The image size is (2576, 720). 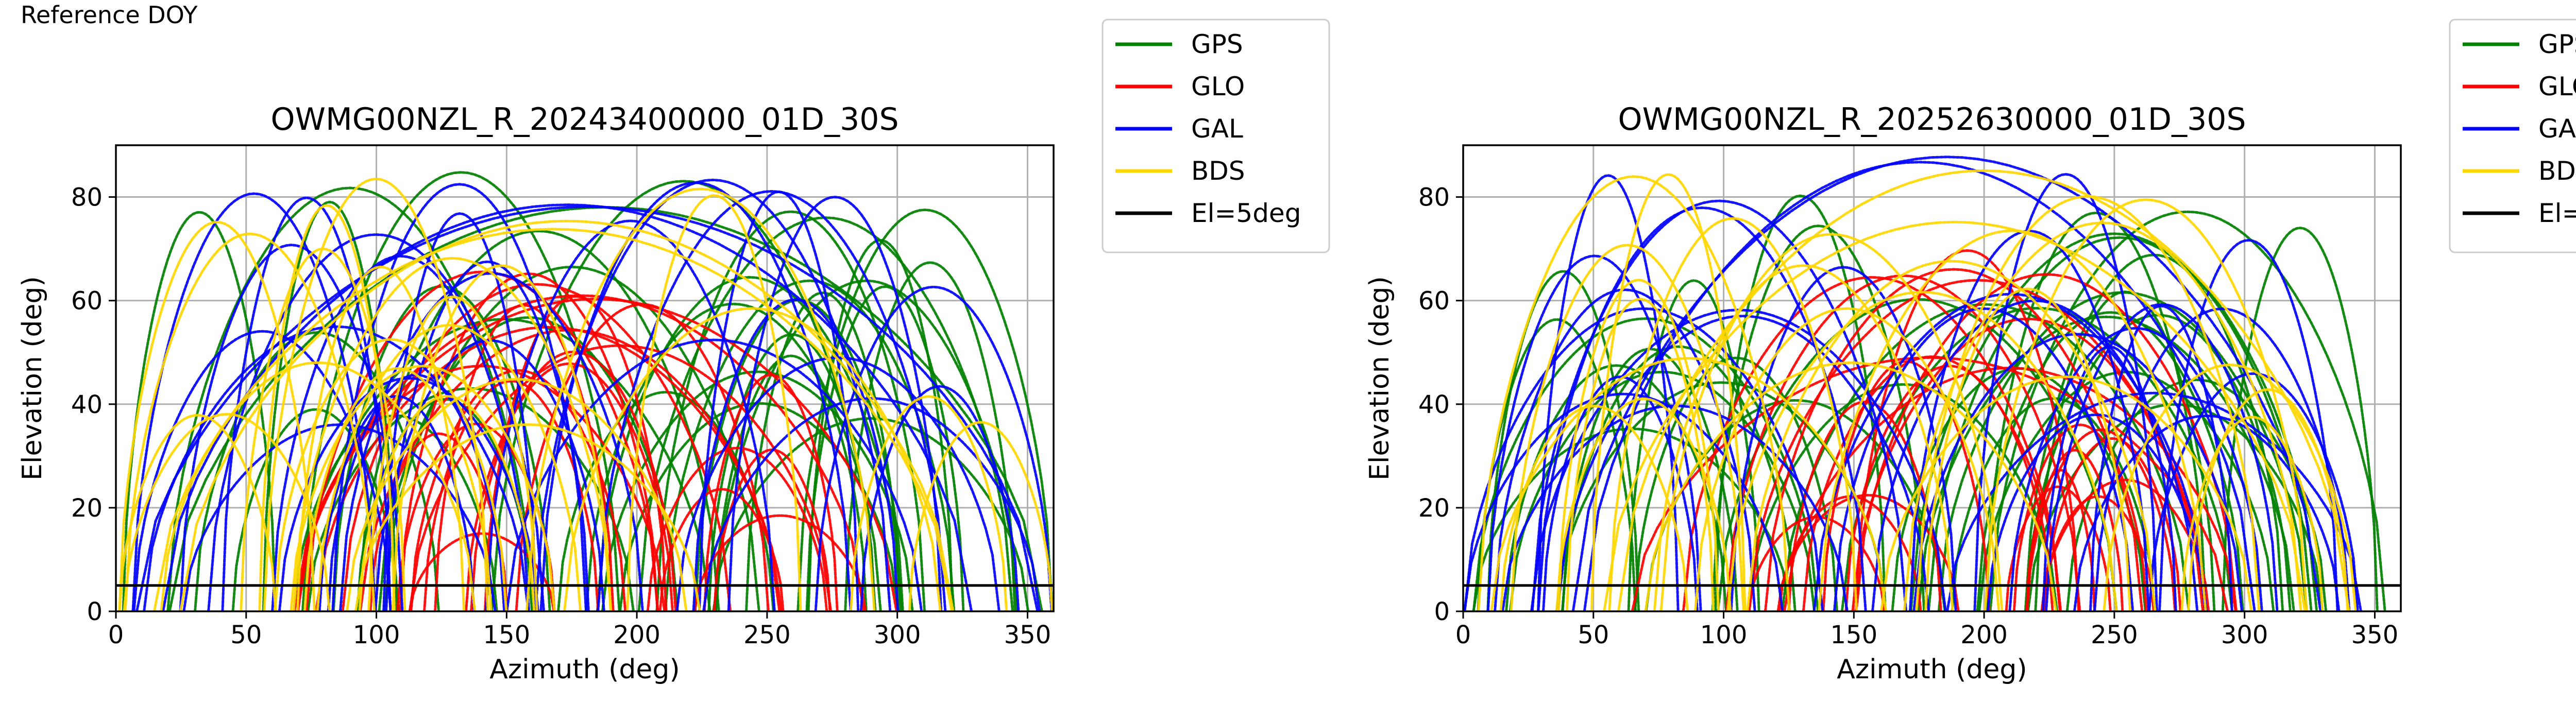 What do you see at coordinates (584, 119) in the screenshot?
I see `chart-title: OWMG00NZL_R_20243400000_01D_30S` at bounding box center [584, 119].